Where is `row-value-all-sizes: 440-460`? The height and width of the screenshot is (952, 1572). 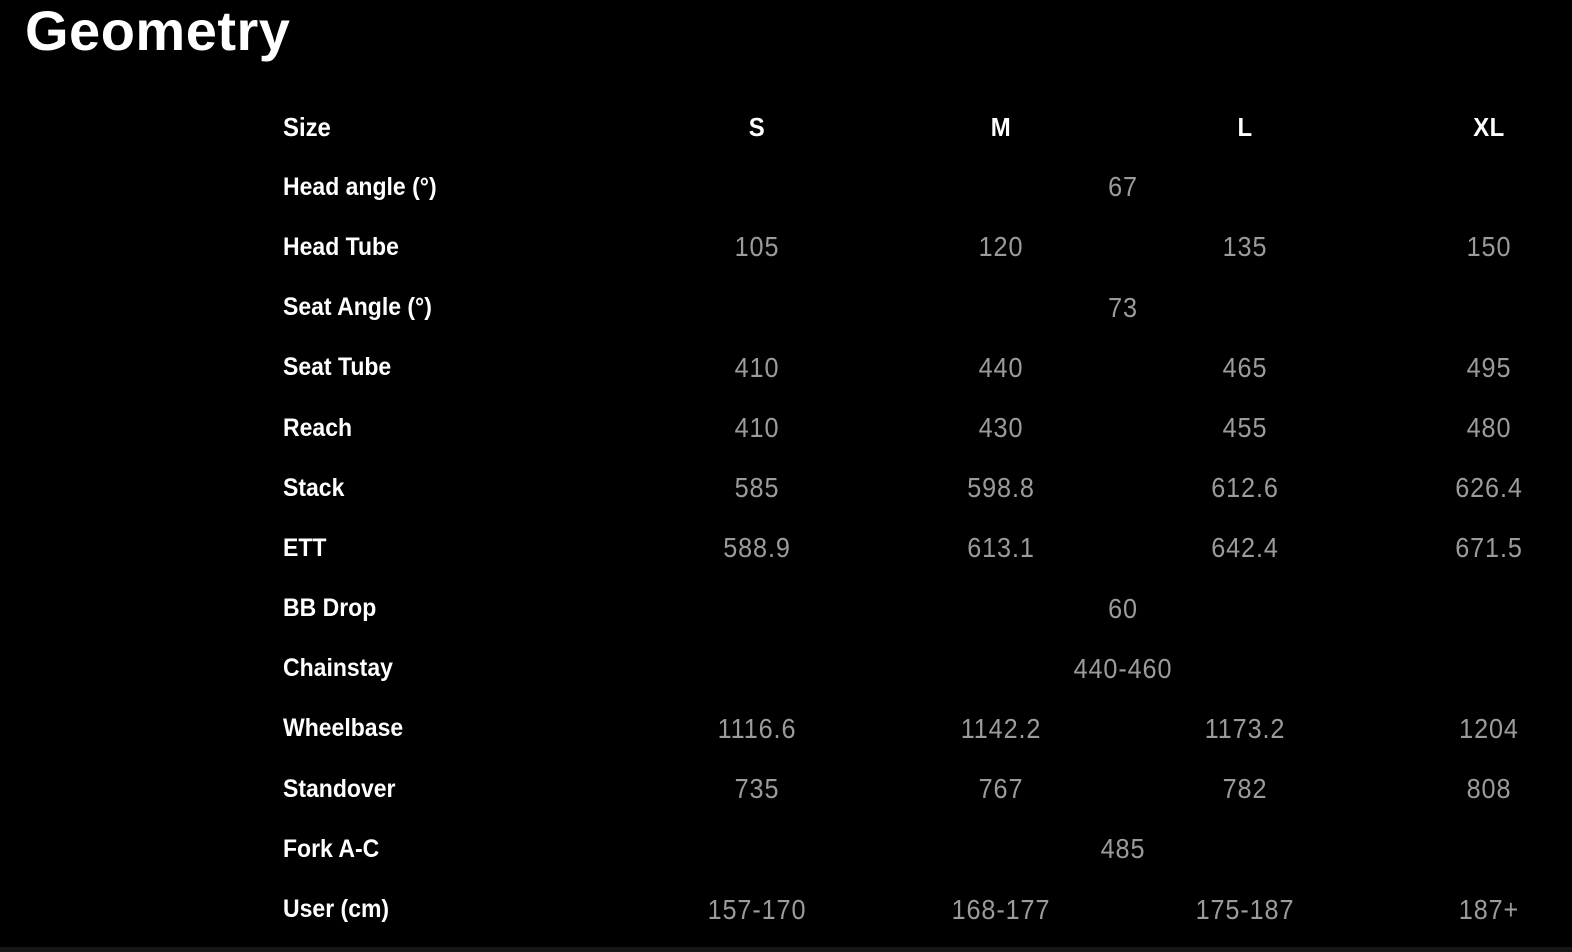 row-value-all-sizes: 440-460 is located at coordinates (1123, 668).